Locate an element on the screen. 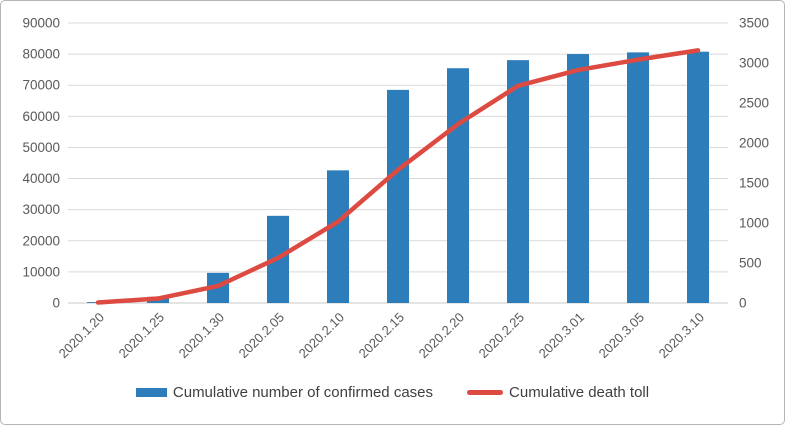 This screenshot has width=785, height=425. y-axis-right-tick-label: 3500 is located at coordinates (754, 23).